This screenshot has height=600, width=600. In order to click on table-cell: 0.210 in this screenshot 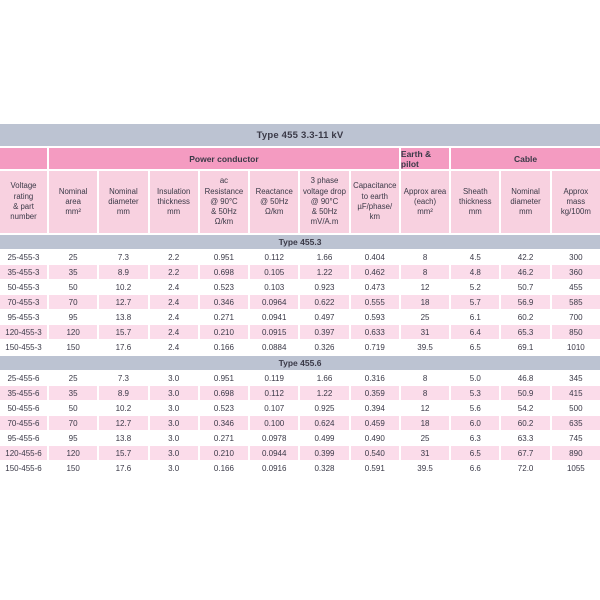, I will do `click(224, 453)`.